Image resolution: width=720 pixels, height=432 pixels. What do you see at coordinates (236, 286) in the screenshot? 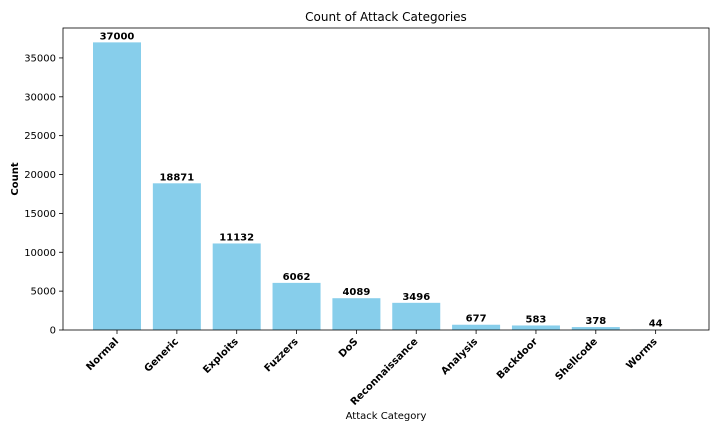
I see `bar-exploits` at bounding box center [236, 286].